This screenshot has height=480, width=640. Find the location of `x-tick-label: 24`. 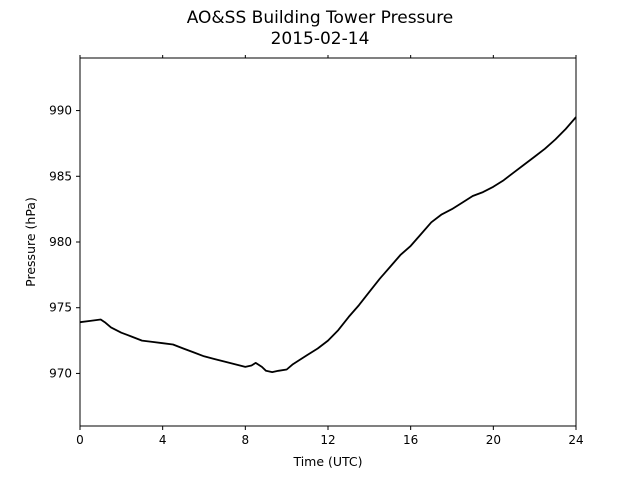

x-tick-label: 24 is located at coordinates (575, 440).